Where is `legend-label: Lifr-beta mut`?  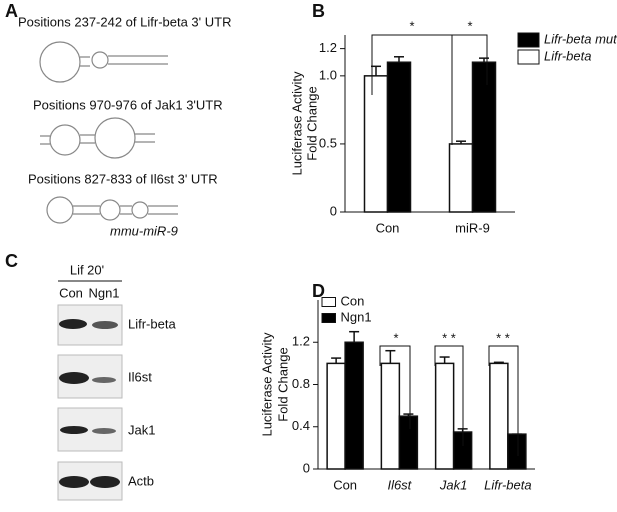
legend-label: Lifr-beta mut is located at coordinates (580, 38).